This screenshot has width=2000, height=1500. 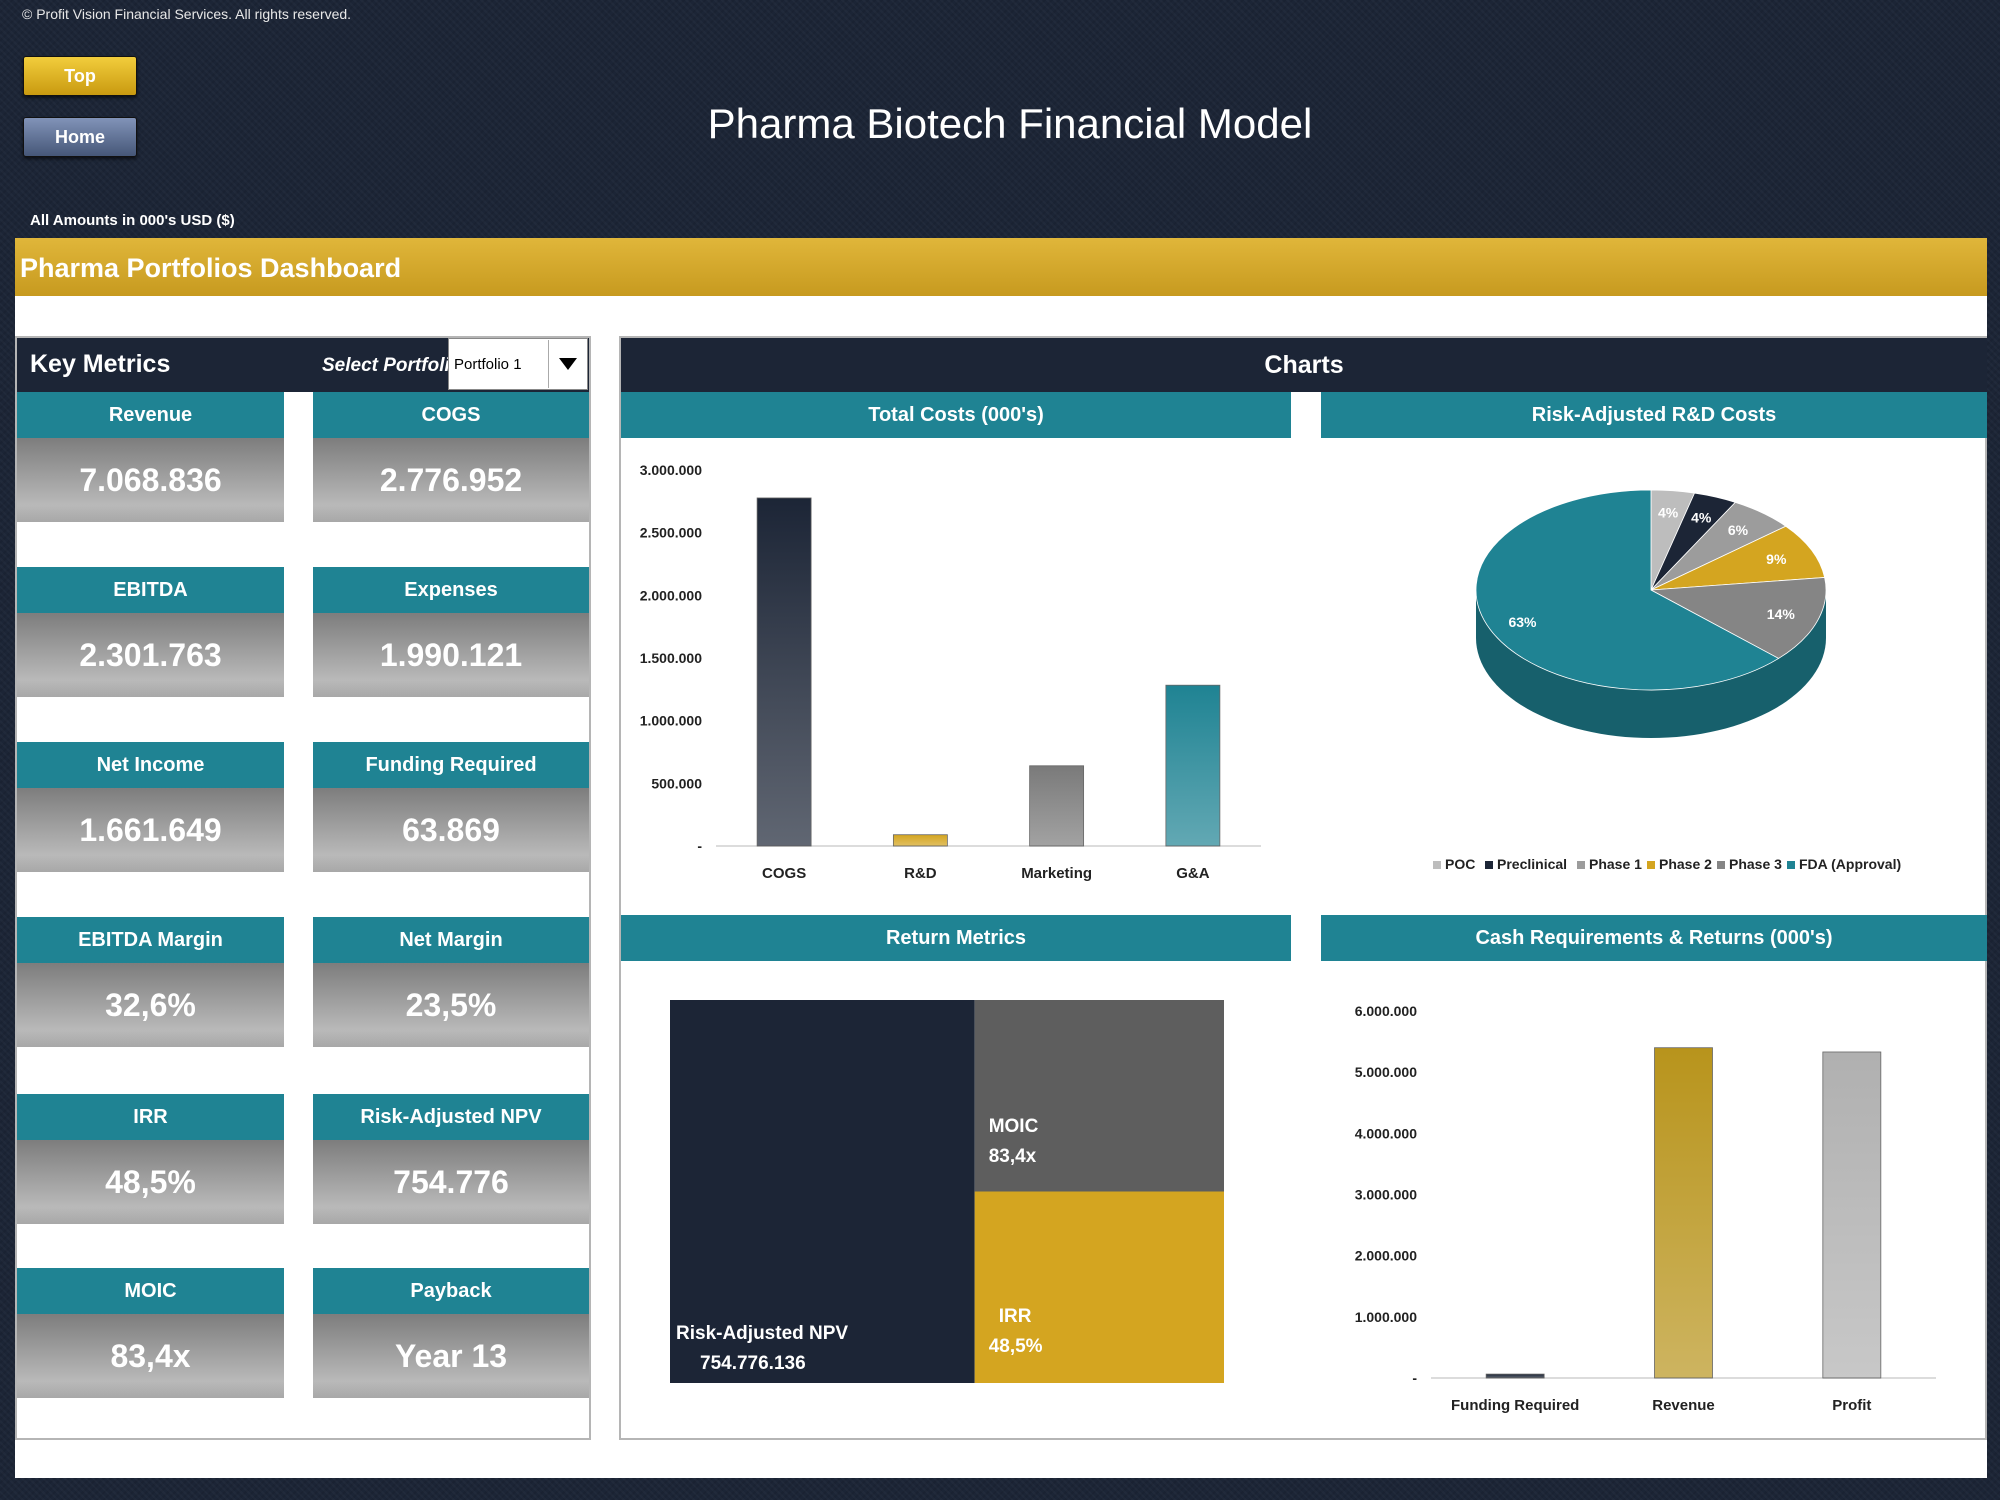 I want to click on metric-card-net-income: Net Income 1.661.649, so click(x=150, y=807).